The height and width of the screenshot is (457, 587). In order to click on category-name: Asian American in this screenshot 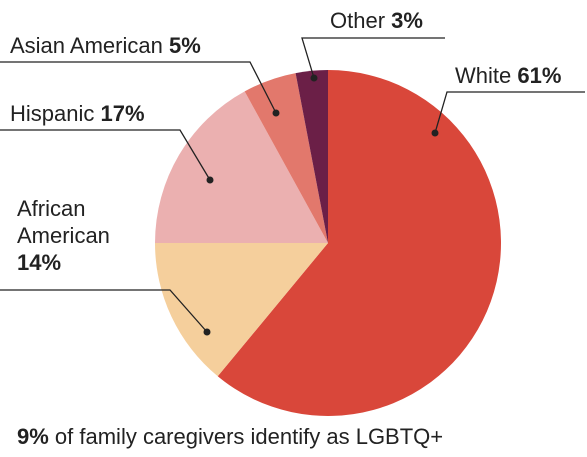, I will do `click(86, 45)`.